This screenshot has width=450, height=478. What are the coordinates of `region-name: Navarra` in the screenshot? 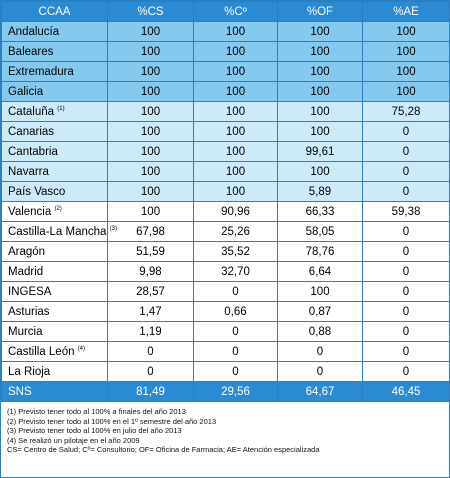 It's located at (28, 171).